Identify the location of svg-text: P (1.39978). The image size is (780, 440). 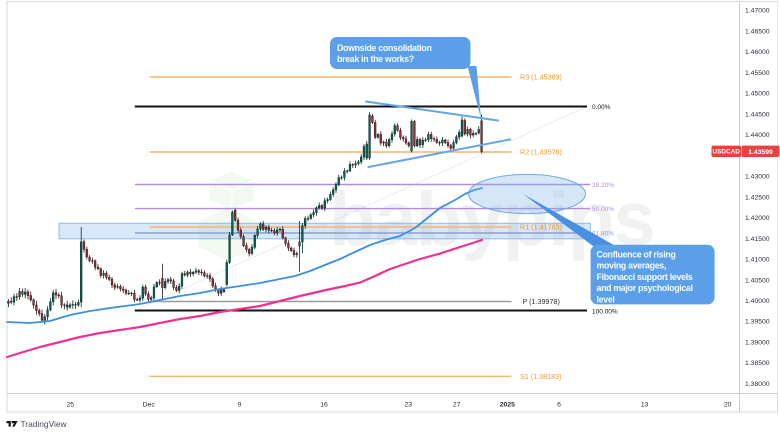
(541, 301).